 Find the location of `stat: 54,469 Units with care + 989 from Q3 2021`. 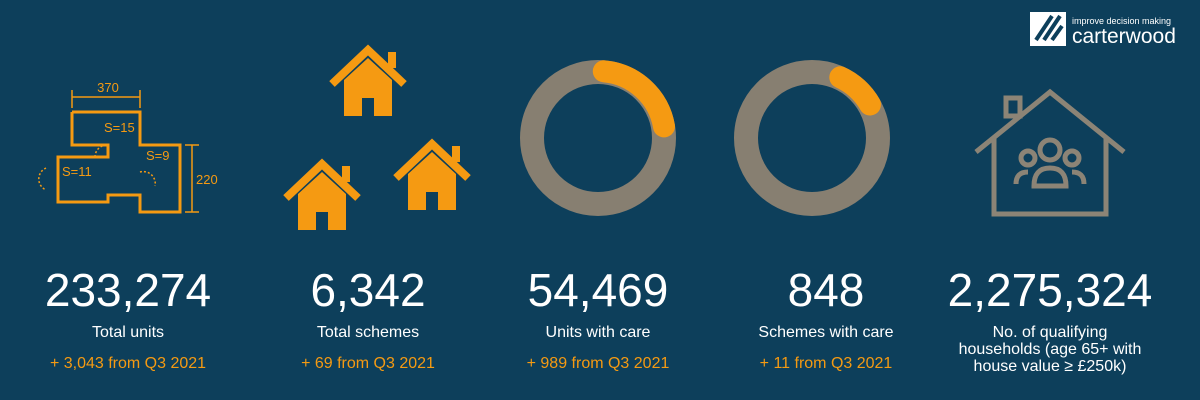

stat: 54,469 Units with care + 989 from Q3 2021 is located at coordinates (598, 317).